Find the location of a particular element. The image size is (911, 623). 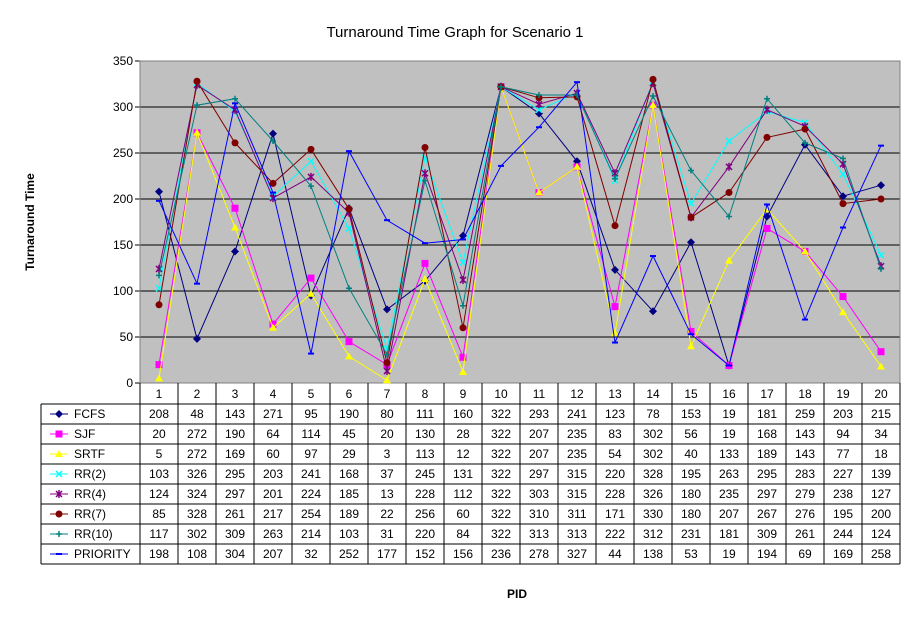

table-cell: 279 is located at coordinates (805, 494).